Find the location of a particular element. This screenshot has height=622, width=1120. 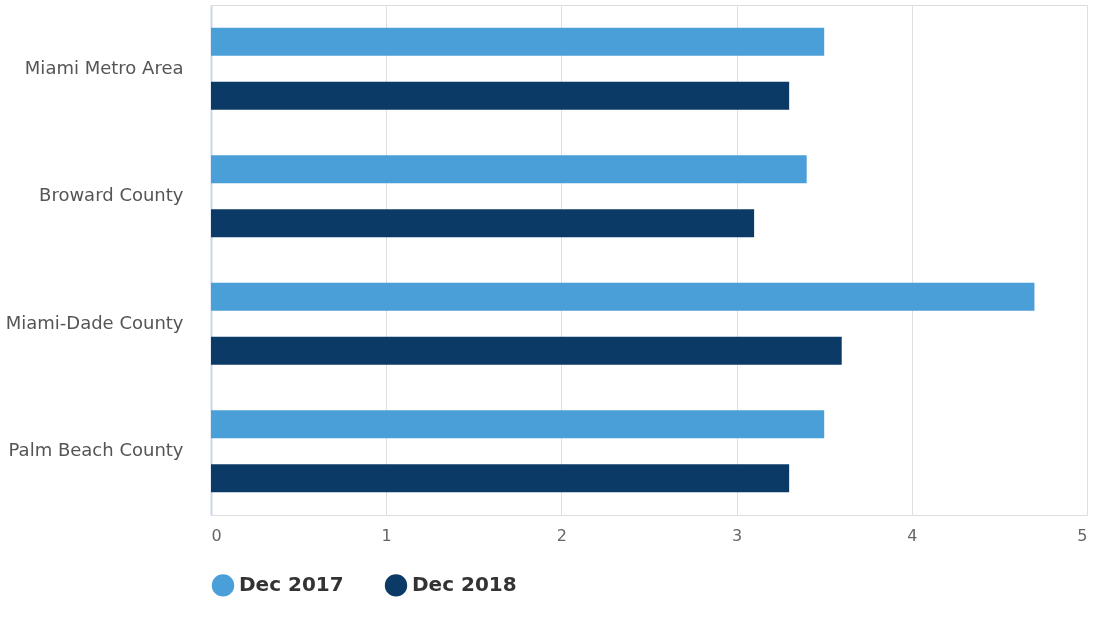

y-tick-label: Palm Beach County is located at coordinates (96, 450).